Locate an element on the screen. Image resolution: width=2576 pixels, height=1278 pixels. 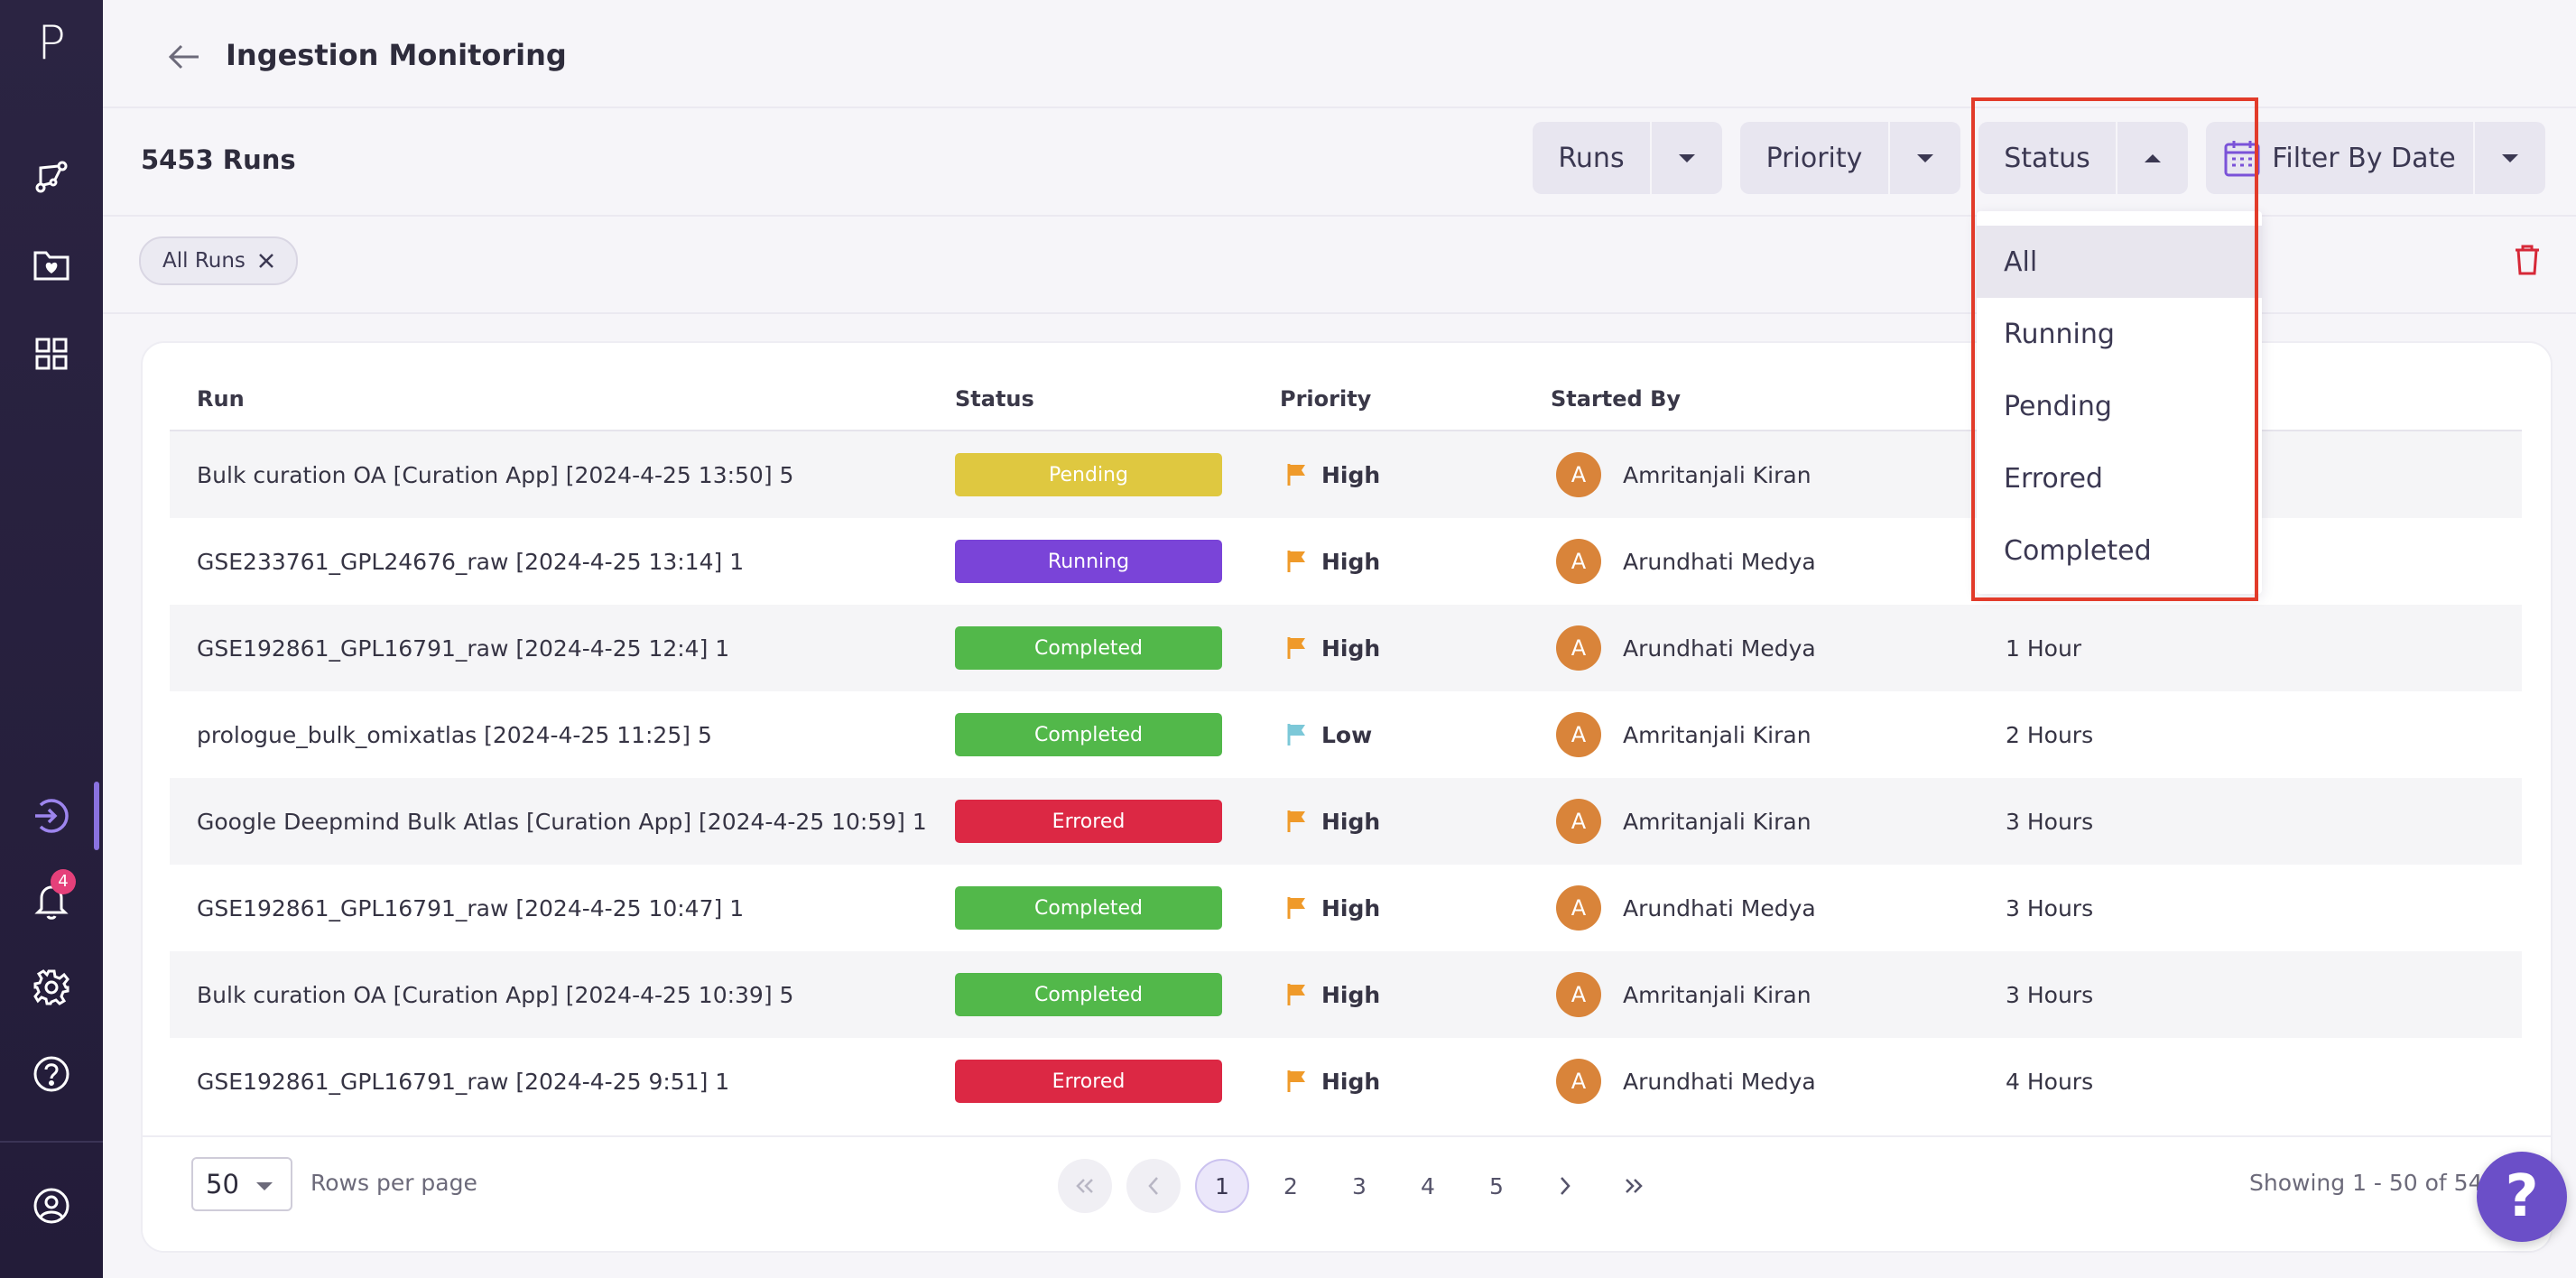
active-filters-row: All Runs is located at coordinates (1339, 266).